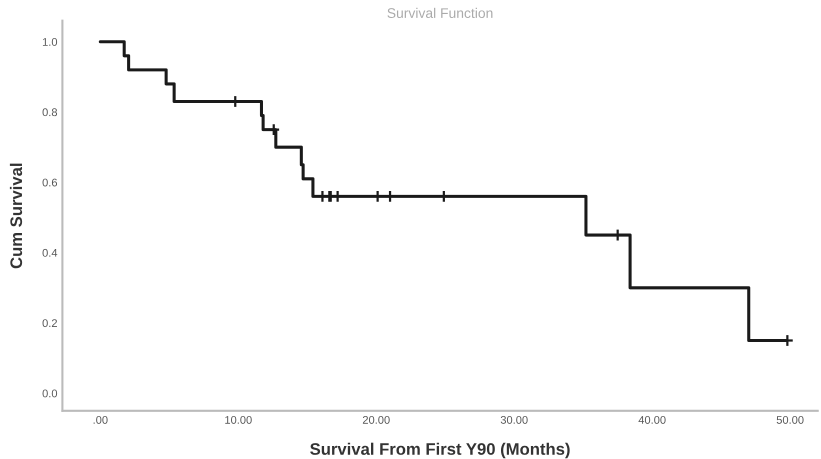 The image size is (821, 459). I want to click on chart-title: Survival Function, so click(439, 13).